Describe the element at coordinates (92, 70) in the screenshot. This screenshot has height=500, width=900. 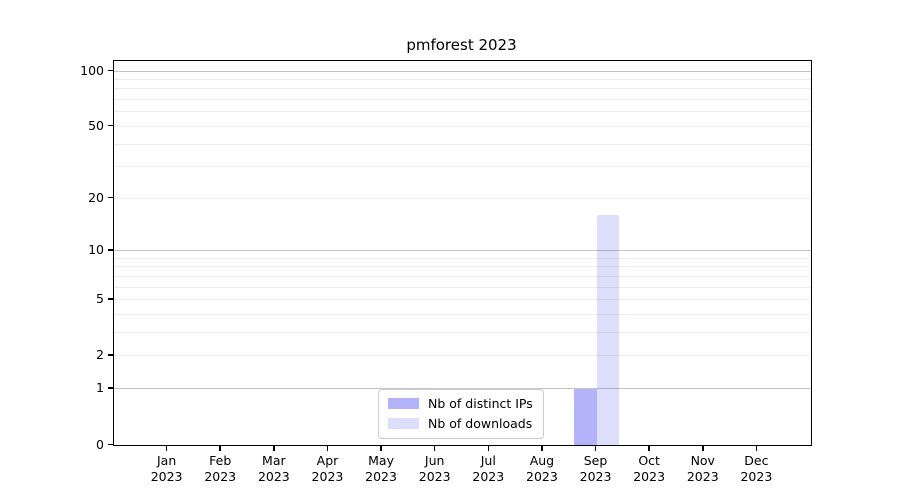
I see `y-tick-label: 100` at that location.